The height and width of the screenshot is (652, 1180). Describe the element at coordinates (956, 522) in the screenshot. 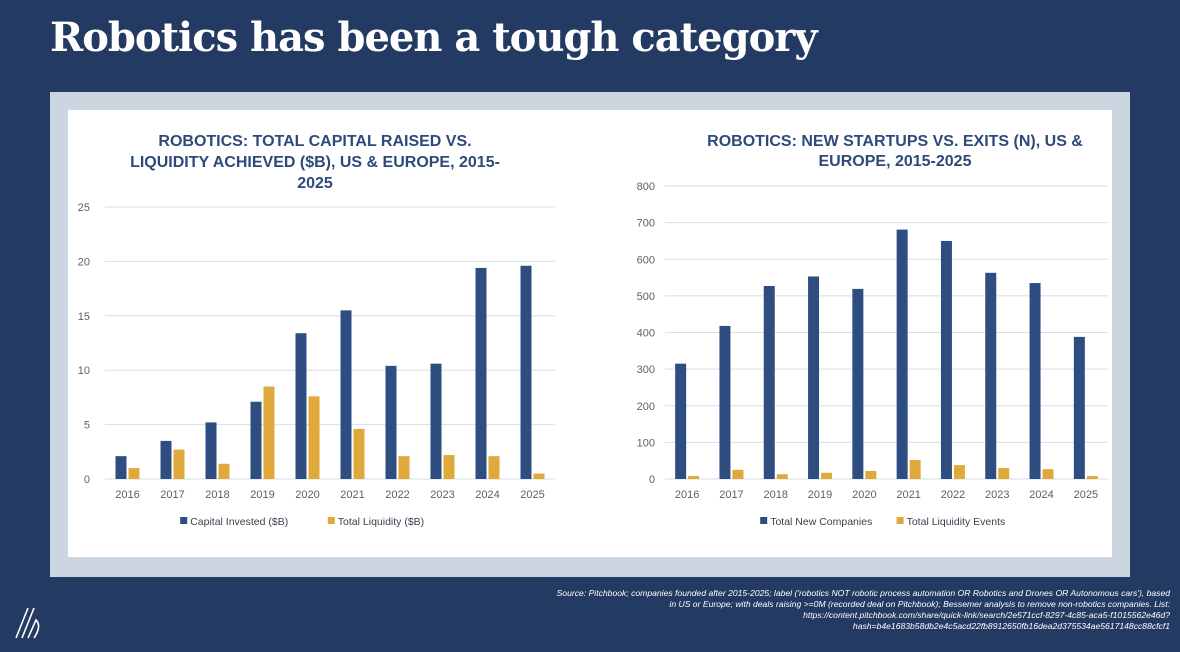

I see `legend-label: Total Liquidity Events` at that location.